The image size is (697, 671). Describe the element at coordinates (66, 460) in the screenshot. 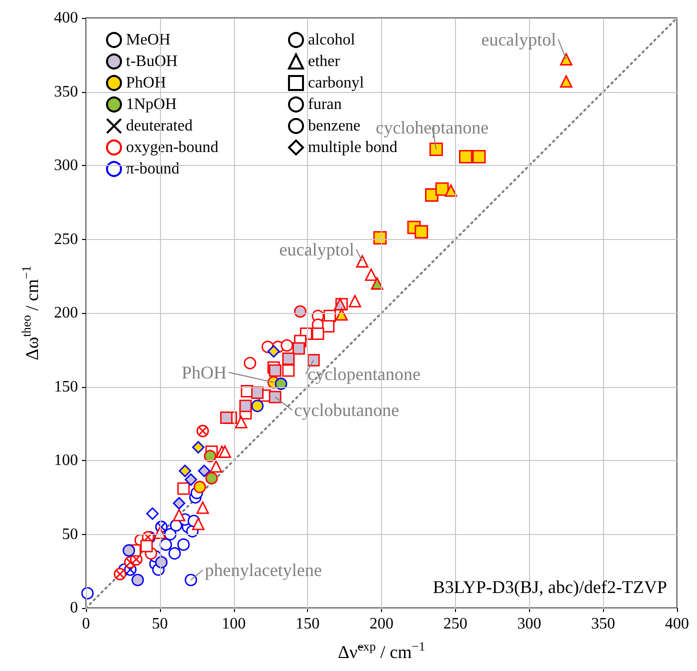

I see `y-tick-label: 100` at that location.